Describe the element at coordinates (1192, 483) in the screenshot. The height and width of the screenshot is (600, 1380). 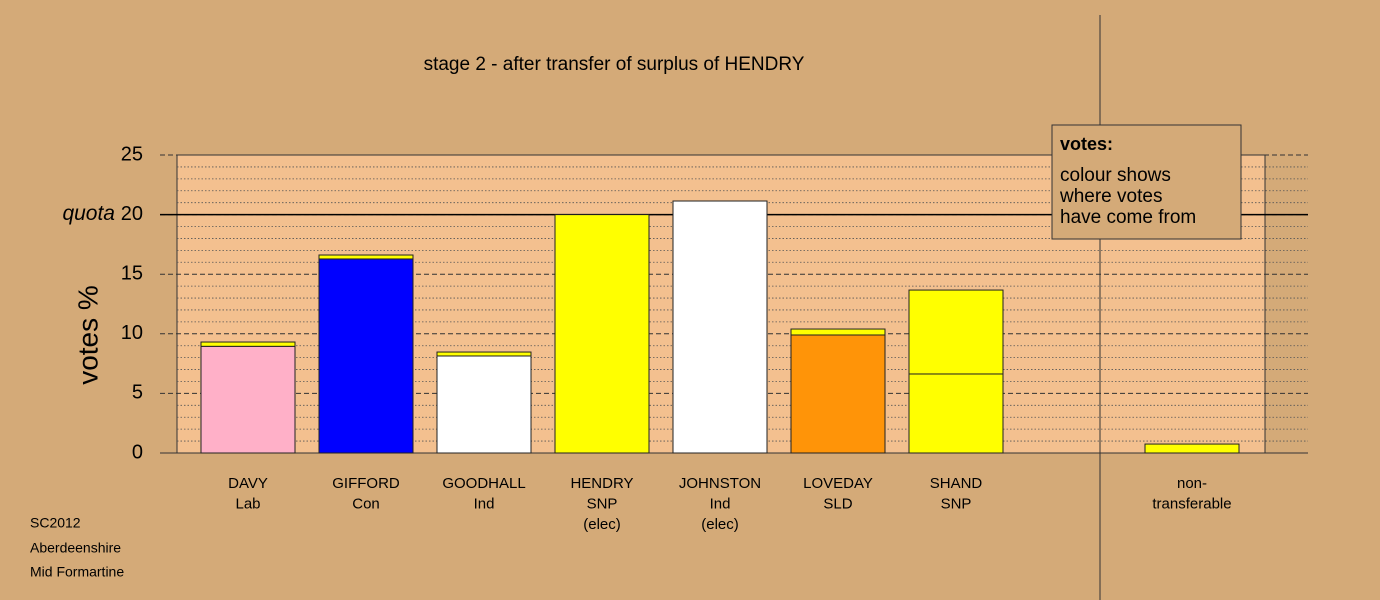
I see `x-tick-label: non-` at that location.